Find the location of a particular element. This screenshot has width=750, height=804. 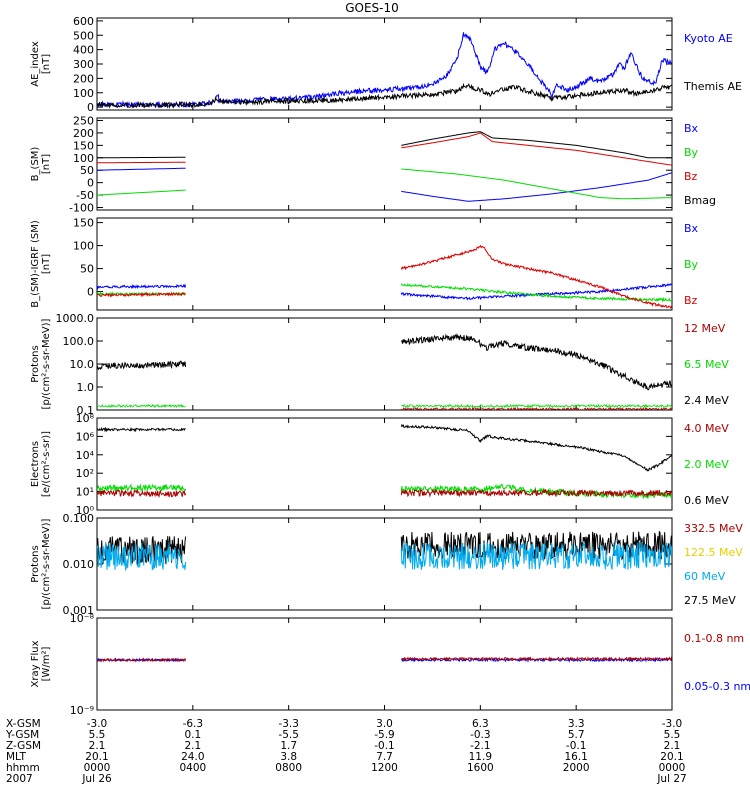

legend-label: 0.05-0.3 nm is located at coordinates (717, 686).